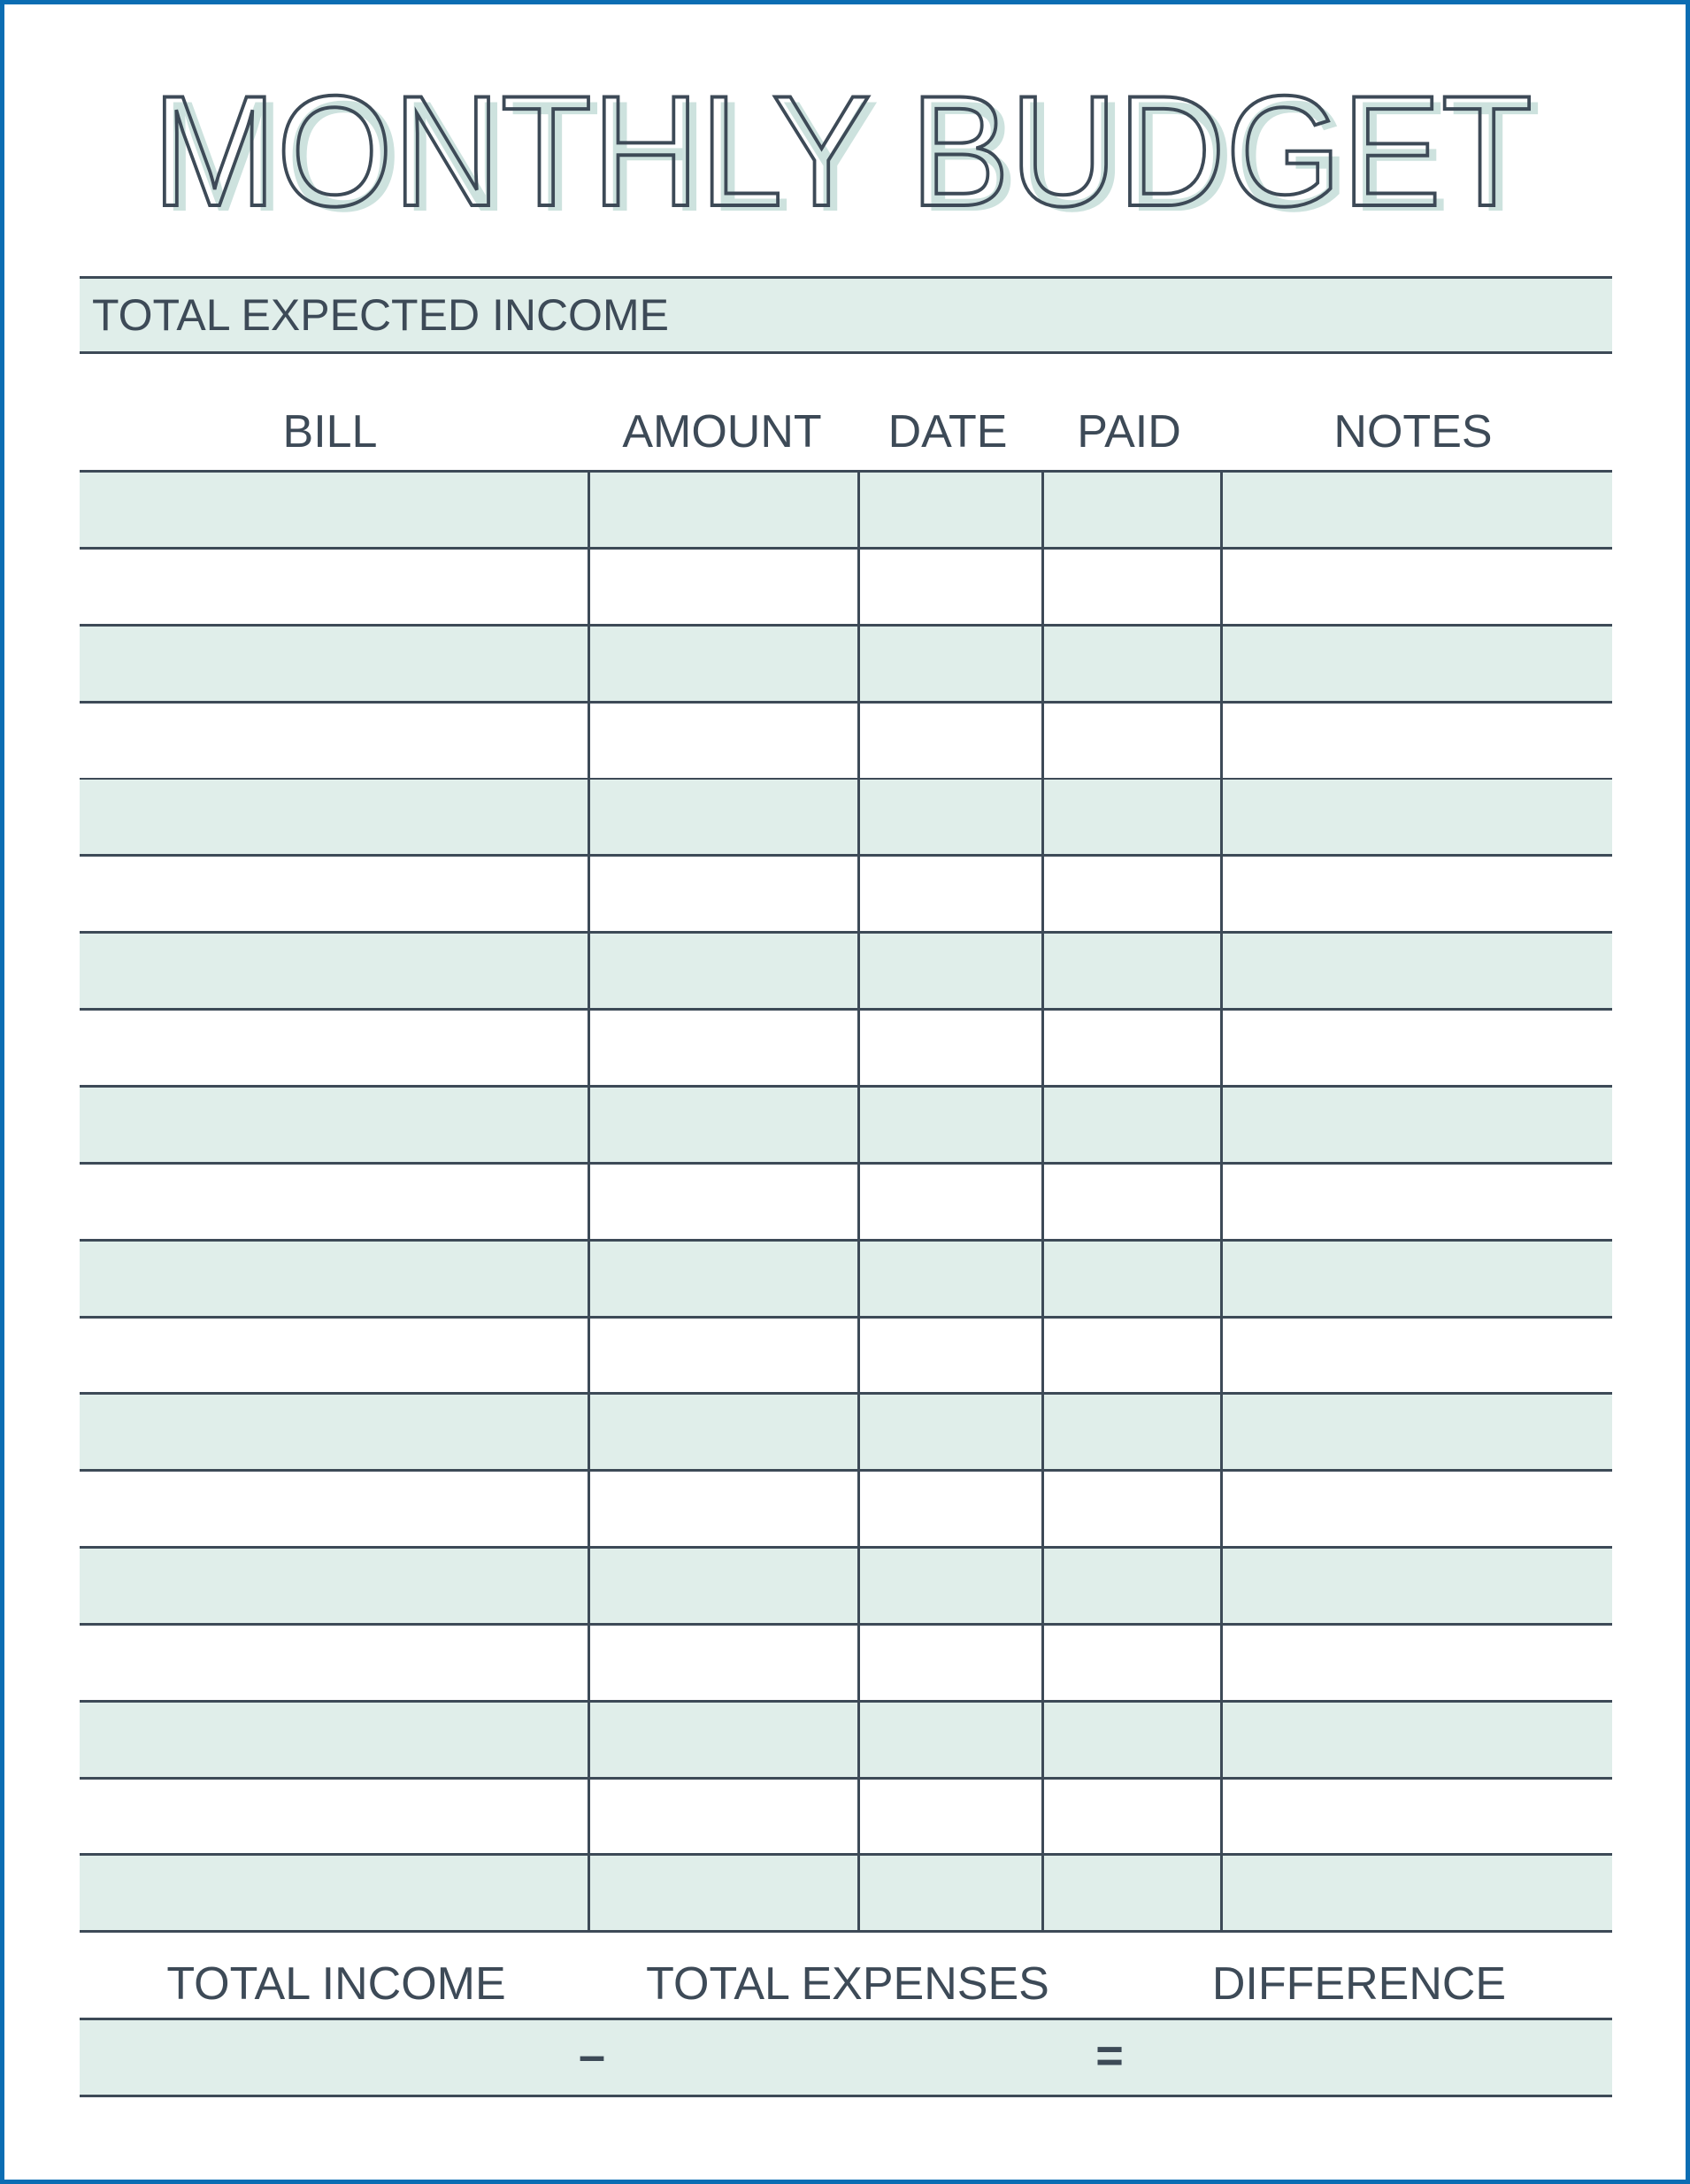 The image size is (1690, 2184). What do you see at coordinates (722, 432) in the screenshot?
I see `column-header-amount: AMOUNT` at bounding box center [722, 432].